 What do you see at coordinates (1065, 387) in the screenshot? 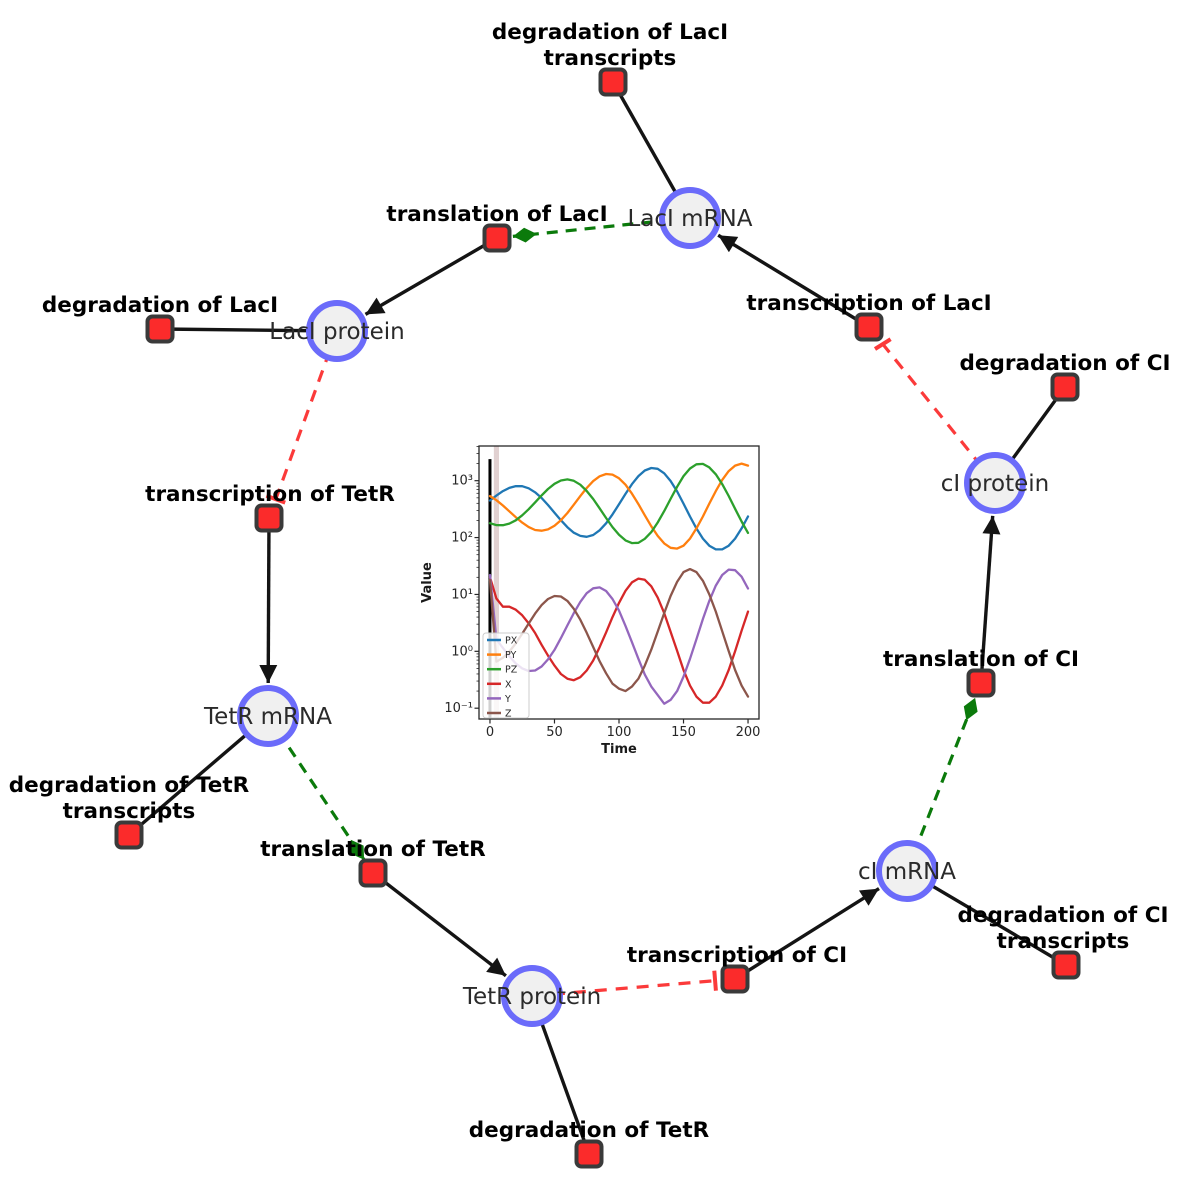
I see `reaction-node-degradation-ci` at bounding box center [1065, 387].